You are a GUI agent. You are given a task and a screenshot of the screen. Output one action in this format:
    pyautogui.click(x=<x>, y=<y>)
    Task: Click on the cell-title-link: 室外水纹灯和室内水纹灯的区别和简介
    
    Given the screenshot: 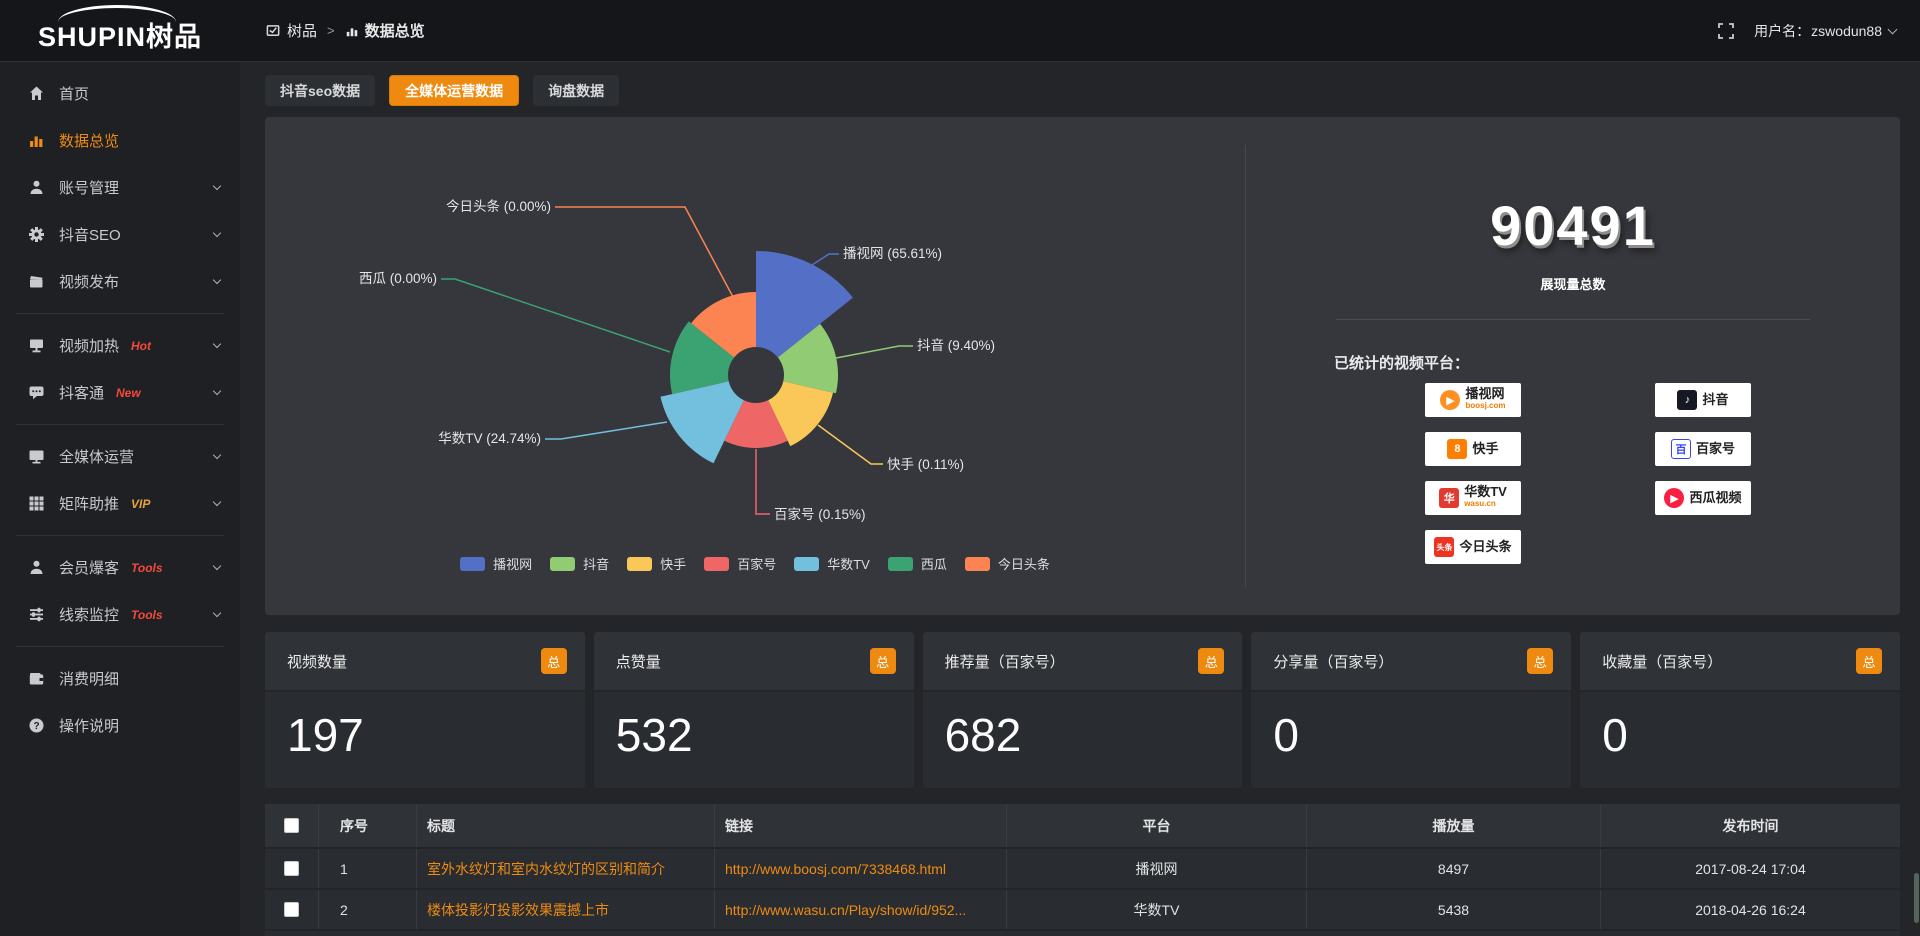 What is the action you would take?
    pyautogui.click(x=565, y=868)
    